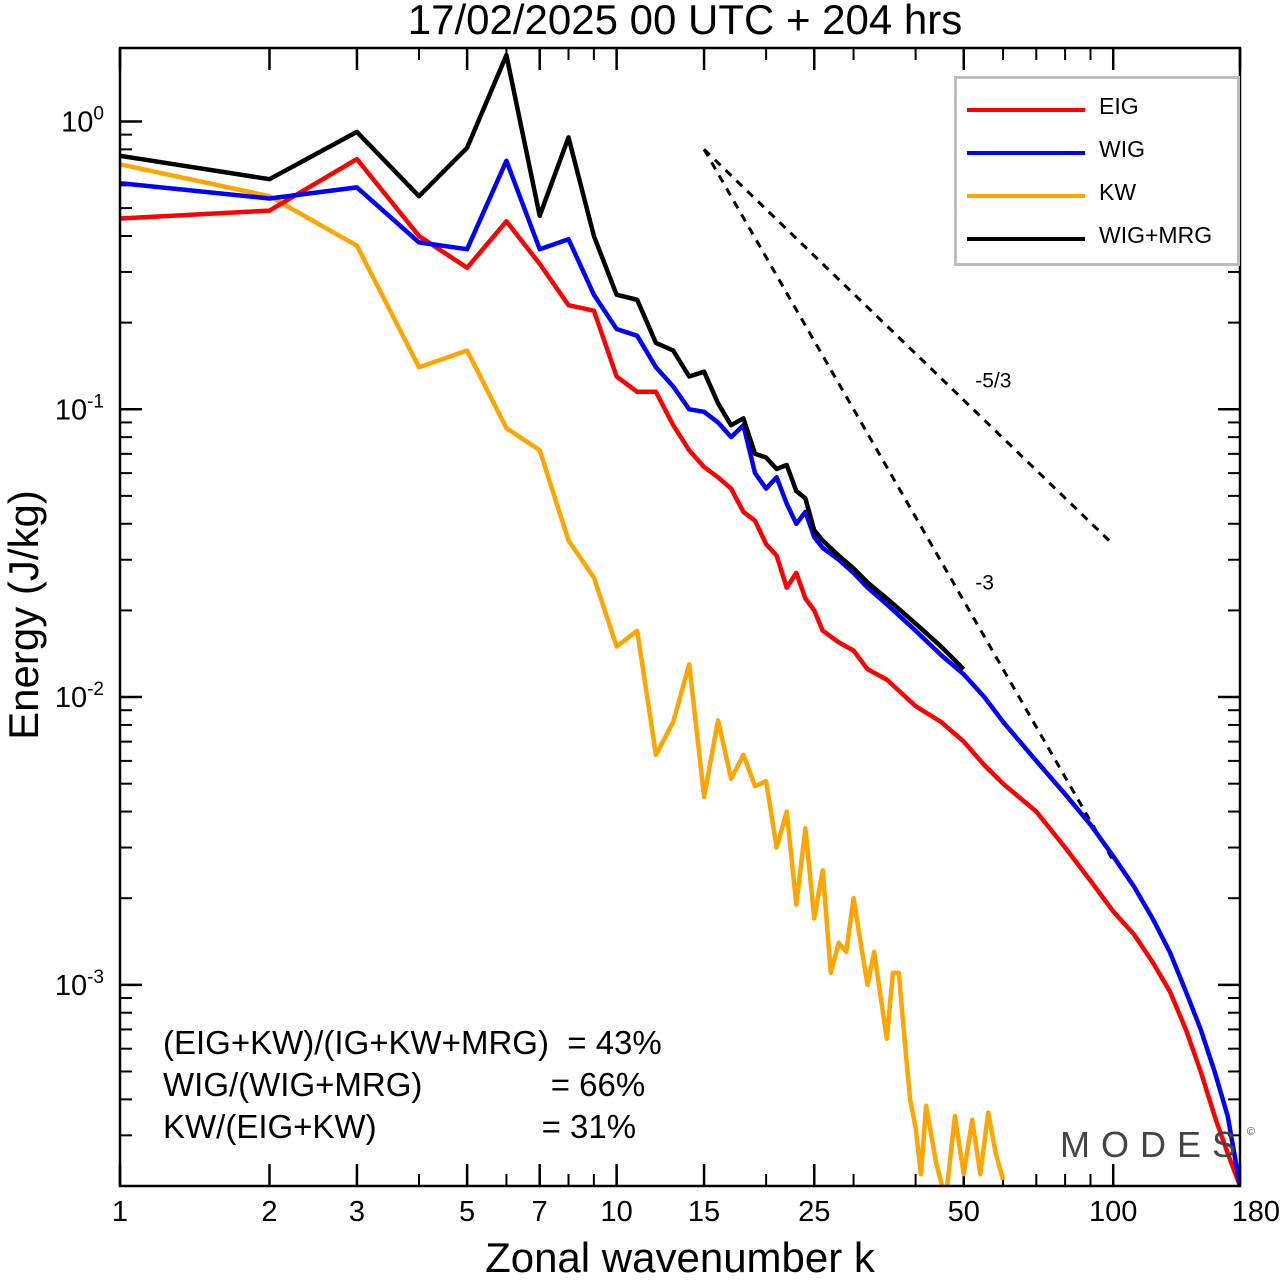 The image size is (1280, 1281). I want to click on x-tick-label: 50, so click(964, 1212).